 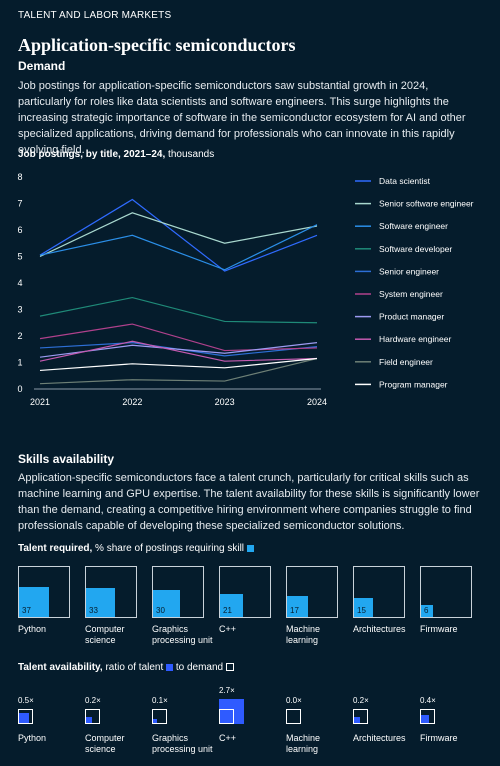 I want to click on y-tick-label: 3, so click(x=19, y=310).